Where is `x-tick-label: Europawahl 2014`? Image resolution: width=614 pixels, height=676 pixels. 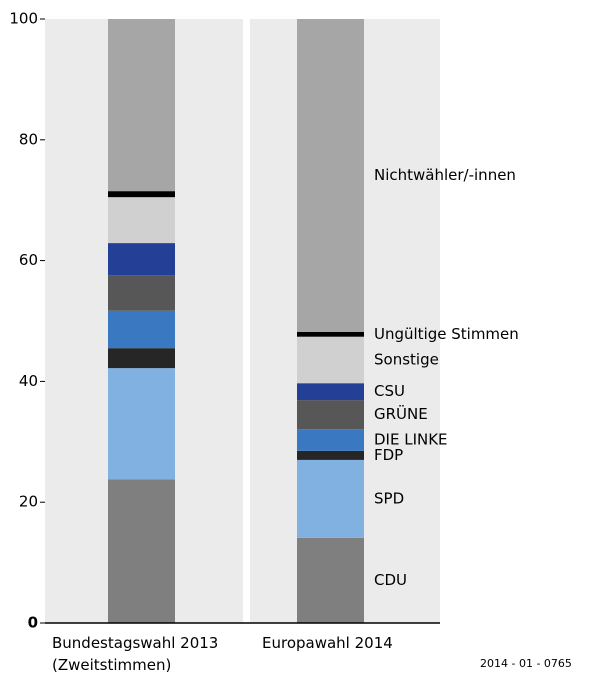 x-tick-label: Europawahl 2014 is located at coordinates (327, 643).